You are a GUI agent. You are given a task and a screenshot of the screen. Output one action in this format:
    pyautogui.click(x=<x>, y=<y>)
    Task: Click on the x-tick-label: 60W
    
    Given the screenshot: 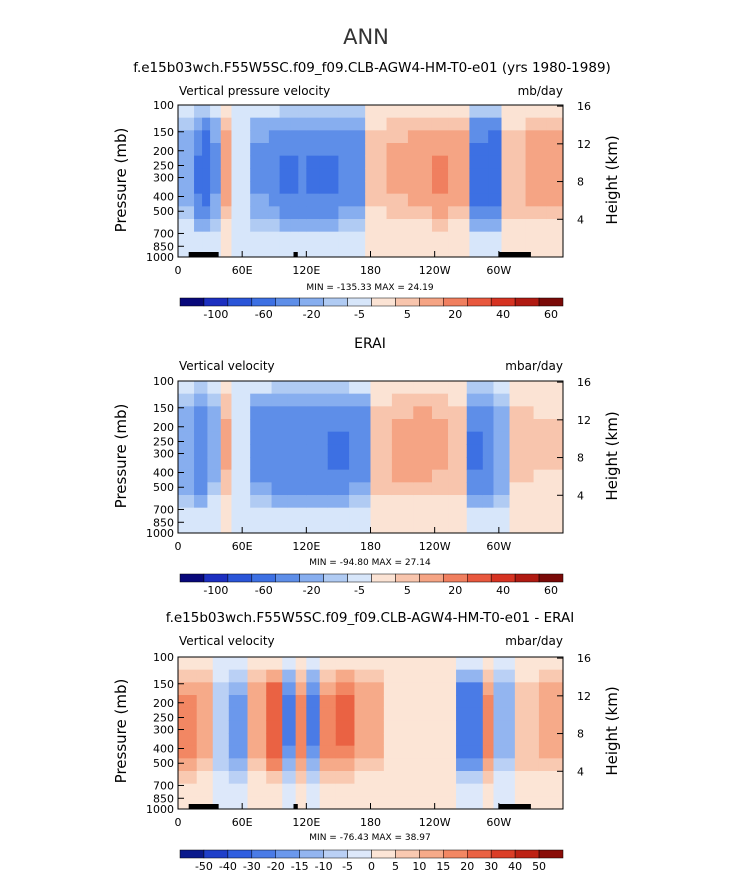 What is the action you would take?
    pyautogui.click(x=498, y=822)
    